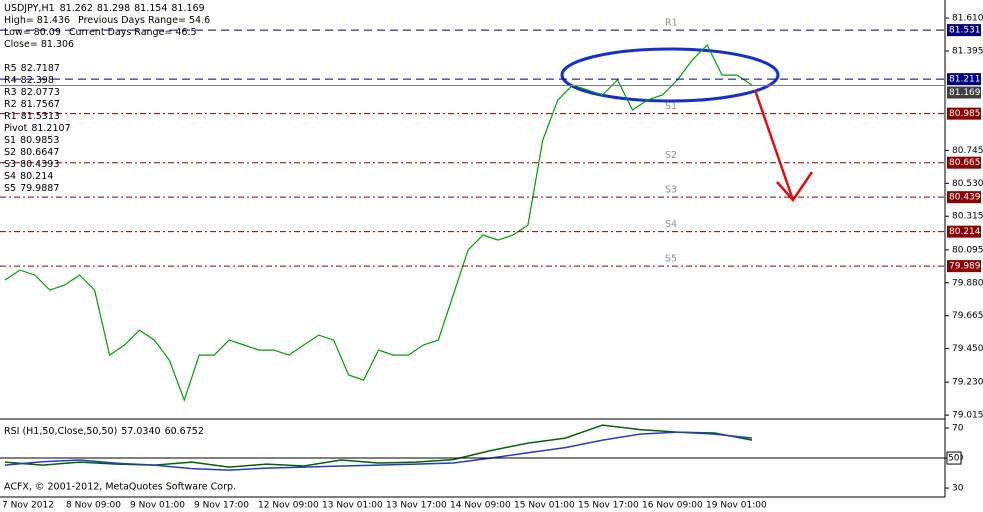 The image size is (983, 512). I want to click on info-line: S2 80.6647, so click(31, 152).